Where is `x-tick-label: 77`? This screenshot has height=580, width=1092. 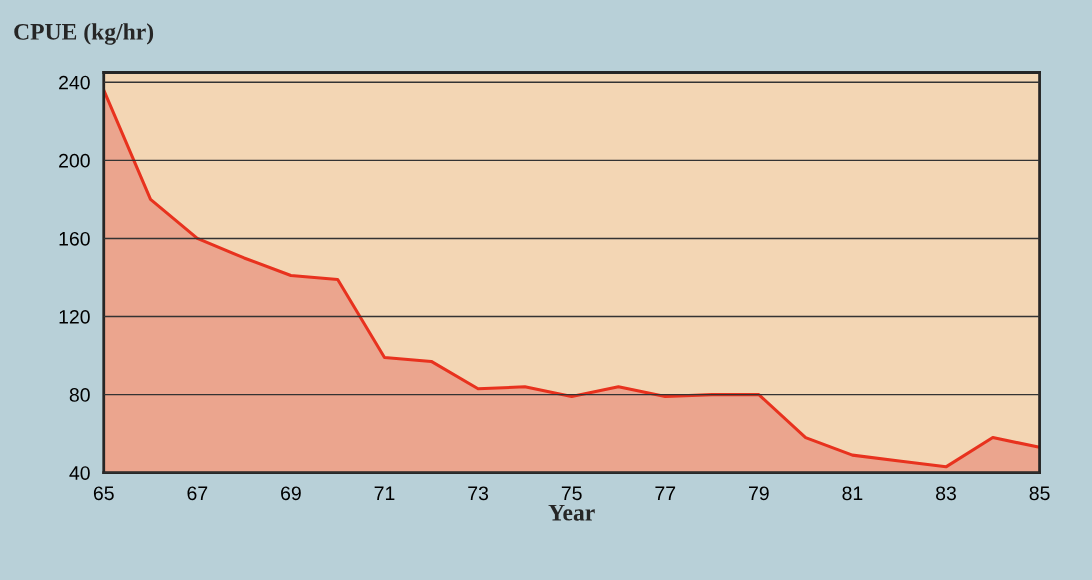
x-tick-label: 77 is located at coordinates (665, 493).